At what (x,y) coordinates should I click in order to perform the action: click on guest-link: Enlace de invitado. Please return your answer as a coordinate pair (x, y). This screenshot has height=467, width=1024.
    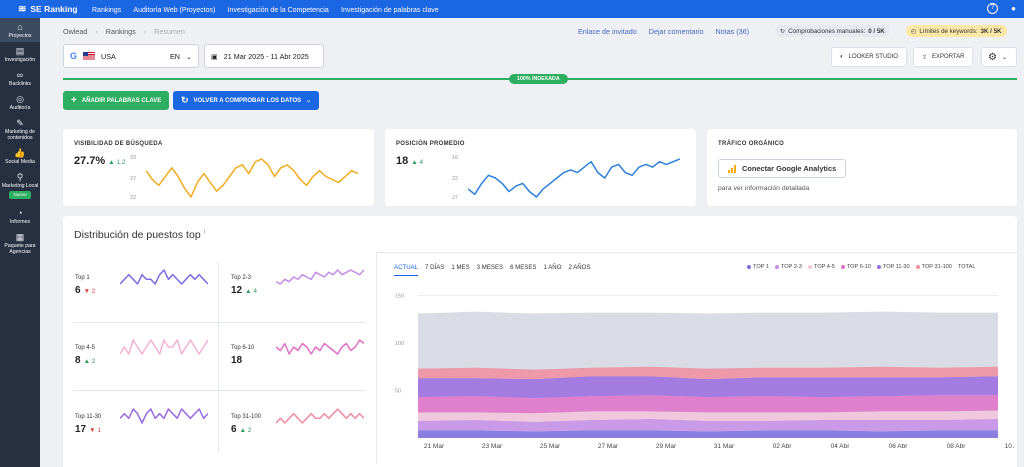
    Looking at the image, I should click on (607, 31).